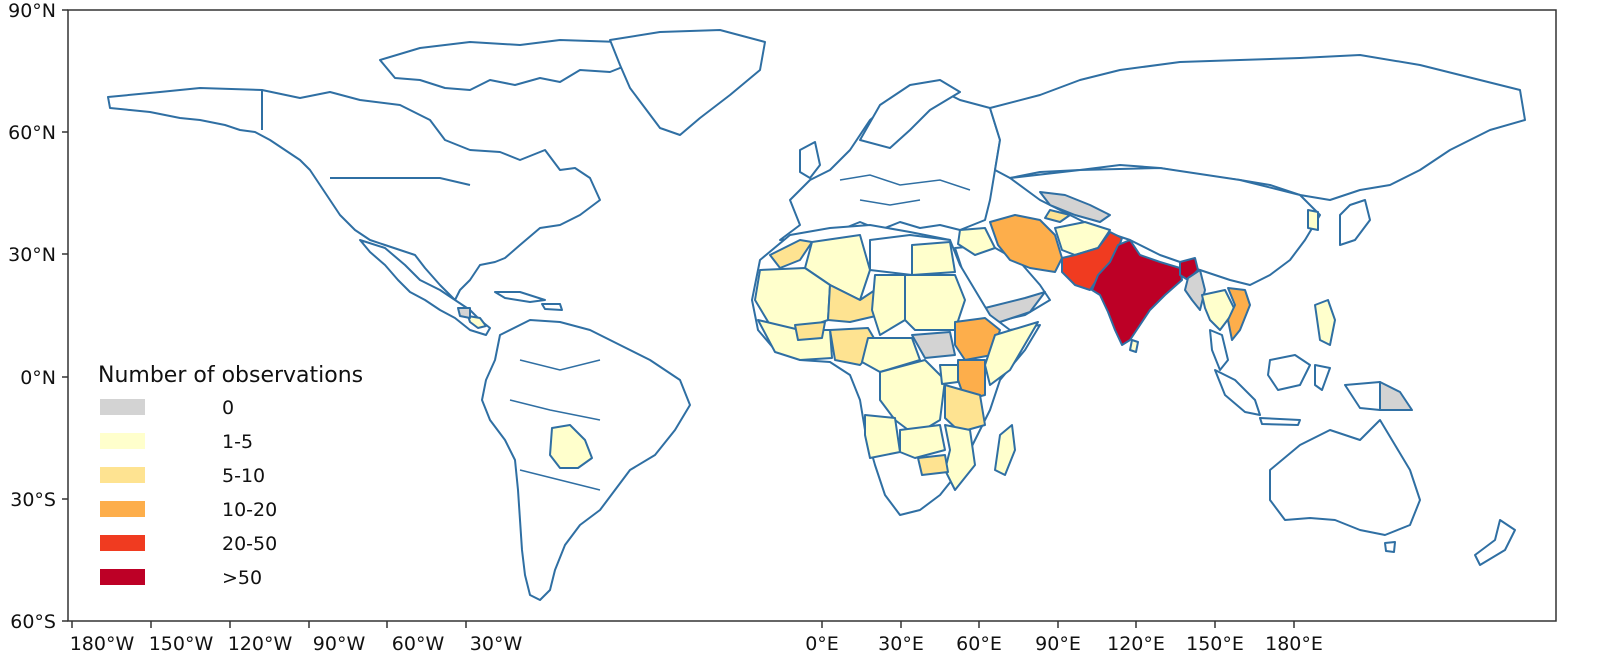  I want to click on legend-label: 1-5, so click(237, 442).